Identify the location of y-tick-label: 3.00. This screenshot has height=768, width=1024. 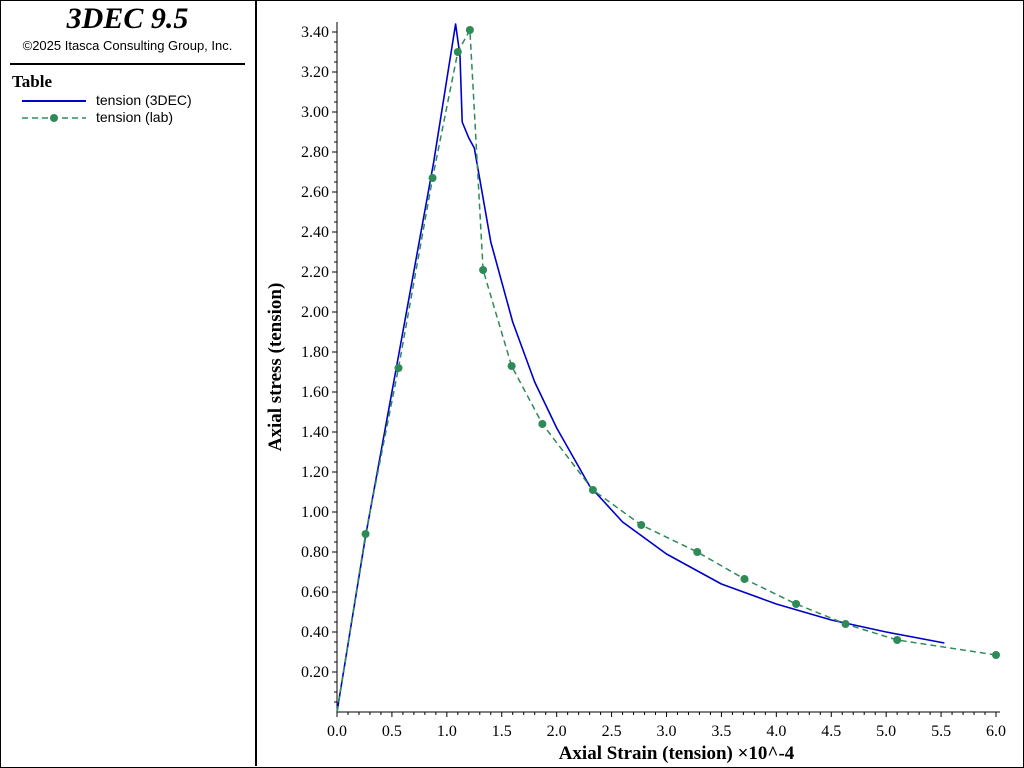
(315, 112).